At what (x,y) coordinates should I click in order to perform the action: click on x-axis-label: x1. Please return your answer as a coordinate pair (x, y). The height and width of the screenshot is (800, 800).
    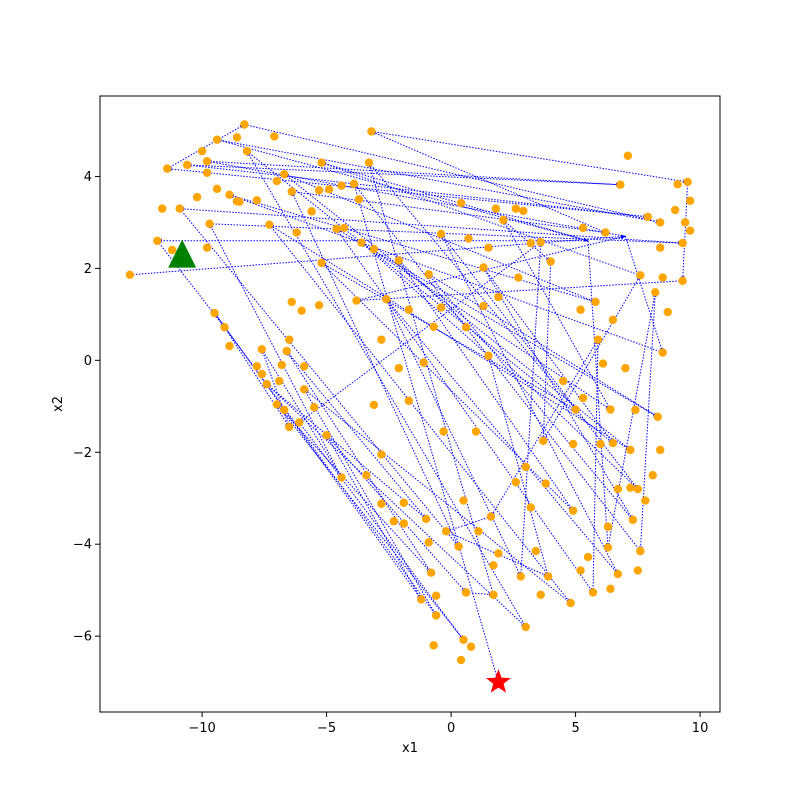
    Looking at the image, I should click on (410, 748).